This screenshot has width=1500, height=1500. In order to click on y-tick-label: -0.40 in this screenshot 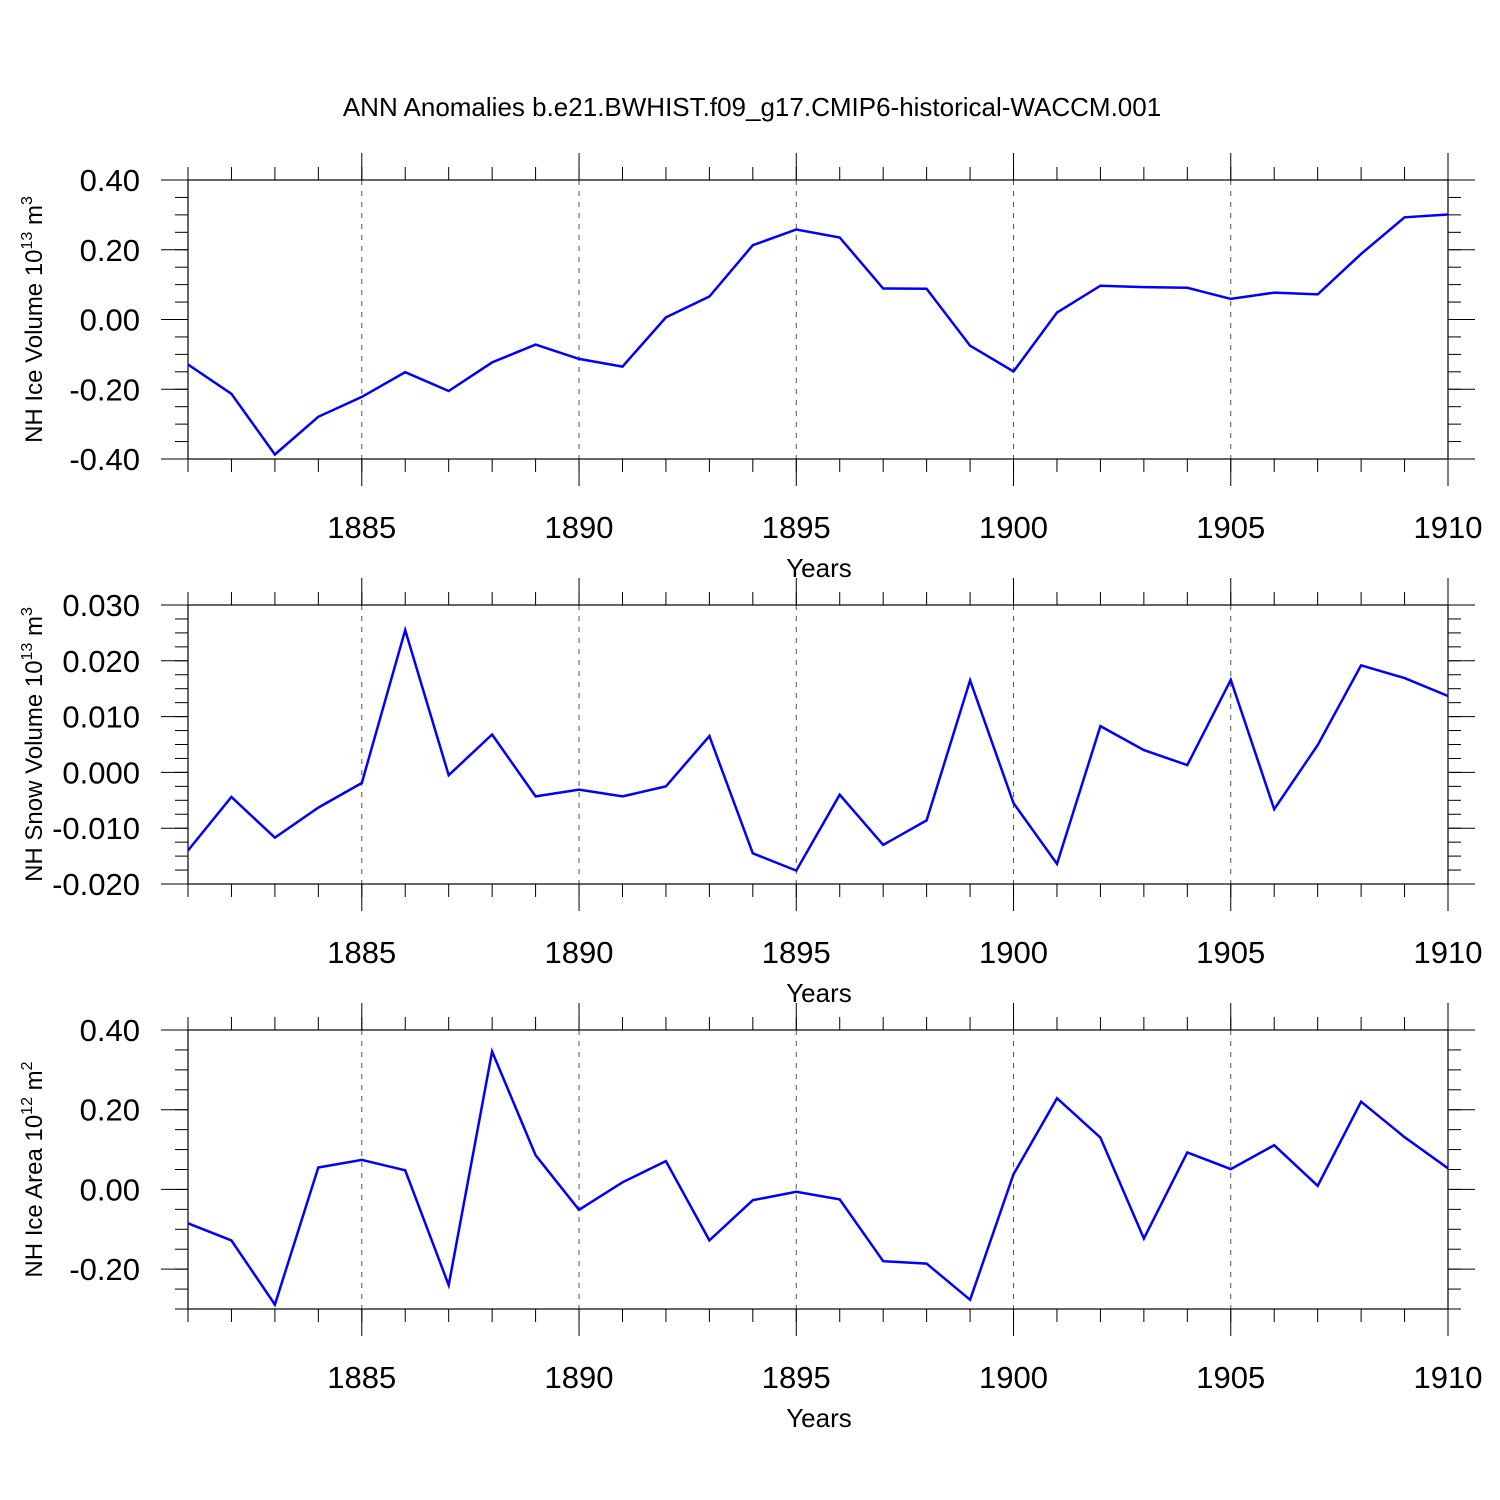, I will do `click(104, 459)`.